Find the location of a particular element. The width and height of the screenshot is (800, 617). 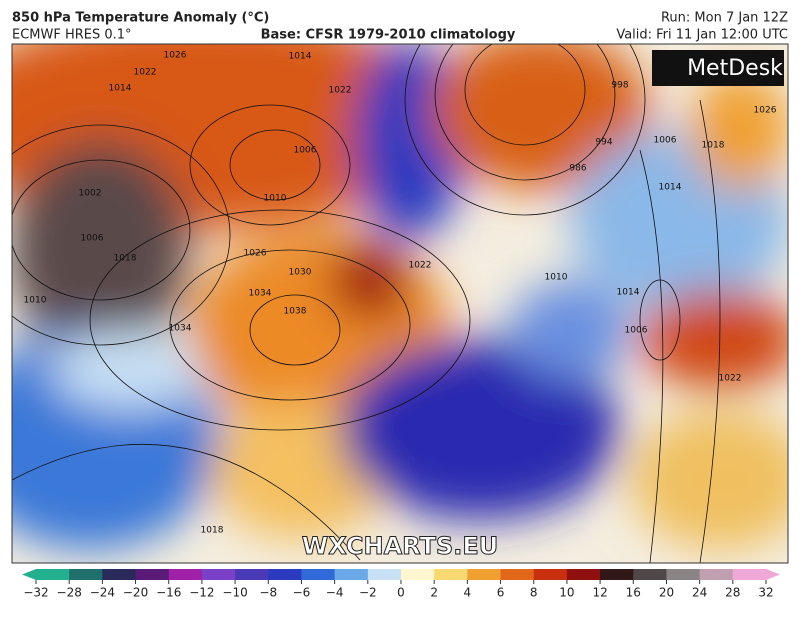

colorbar-label: 10 is located at coordinates (566, 593).